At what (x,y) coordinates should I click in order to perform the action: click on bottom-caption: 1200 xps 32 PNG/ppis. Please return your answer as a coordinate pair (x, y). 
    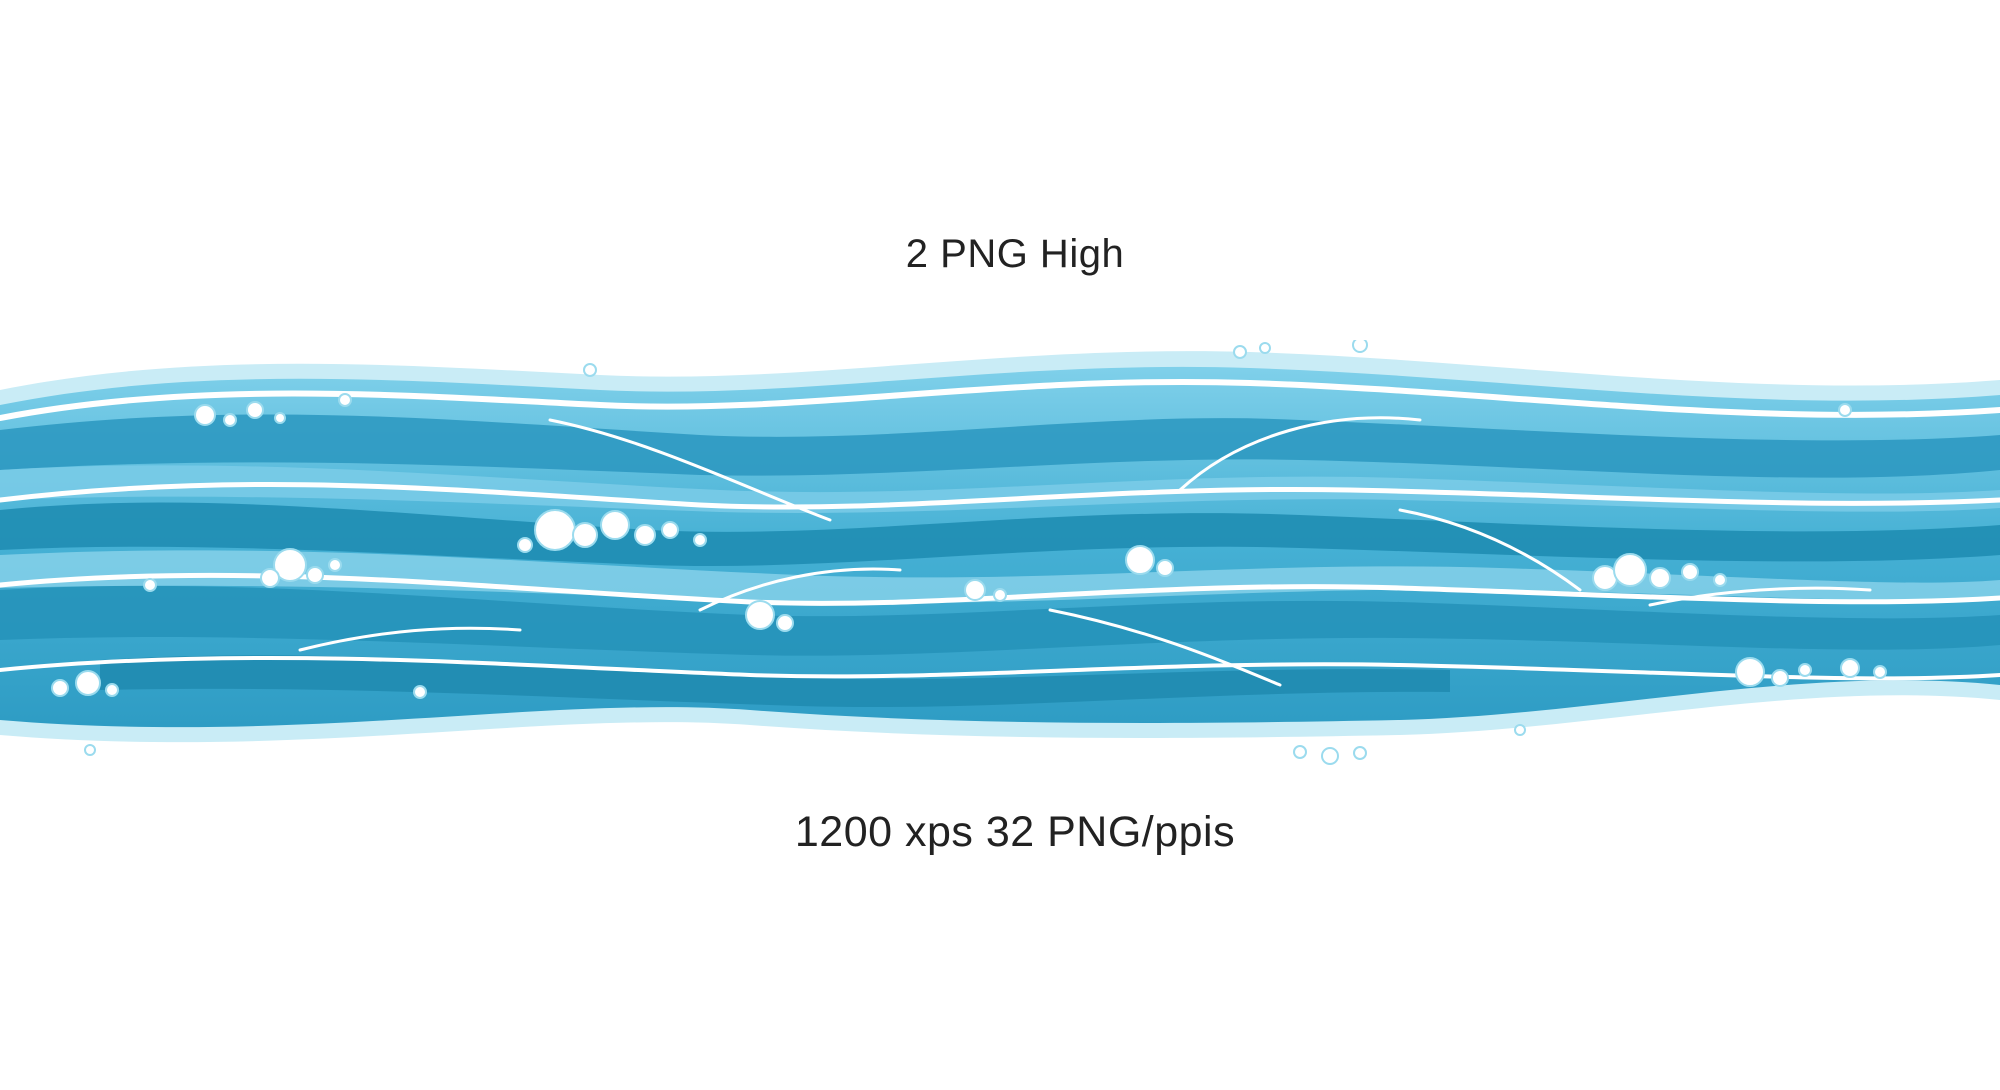
    Looking at the image, I should click on (1015, 832).